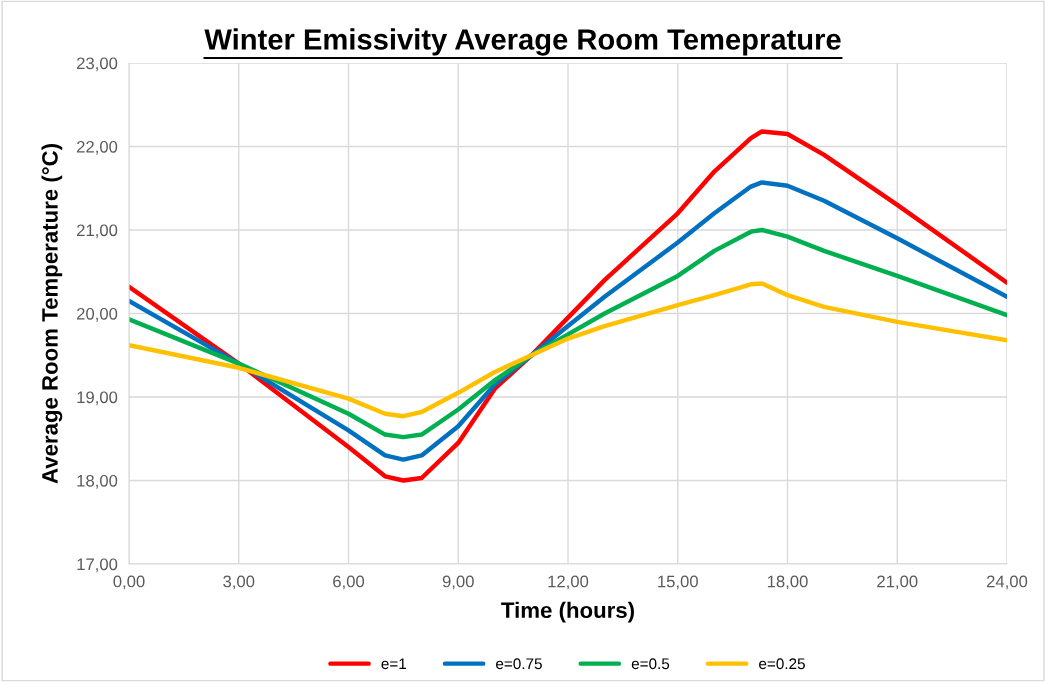 The image size is (1046, 682). What do you see at coordinates (97, 481) in the screenshot?
I see `y-tick-label: 18,00` at bounding box center [97, 481].